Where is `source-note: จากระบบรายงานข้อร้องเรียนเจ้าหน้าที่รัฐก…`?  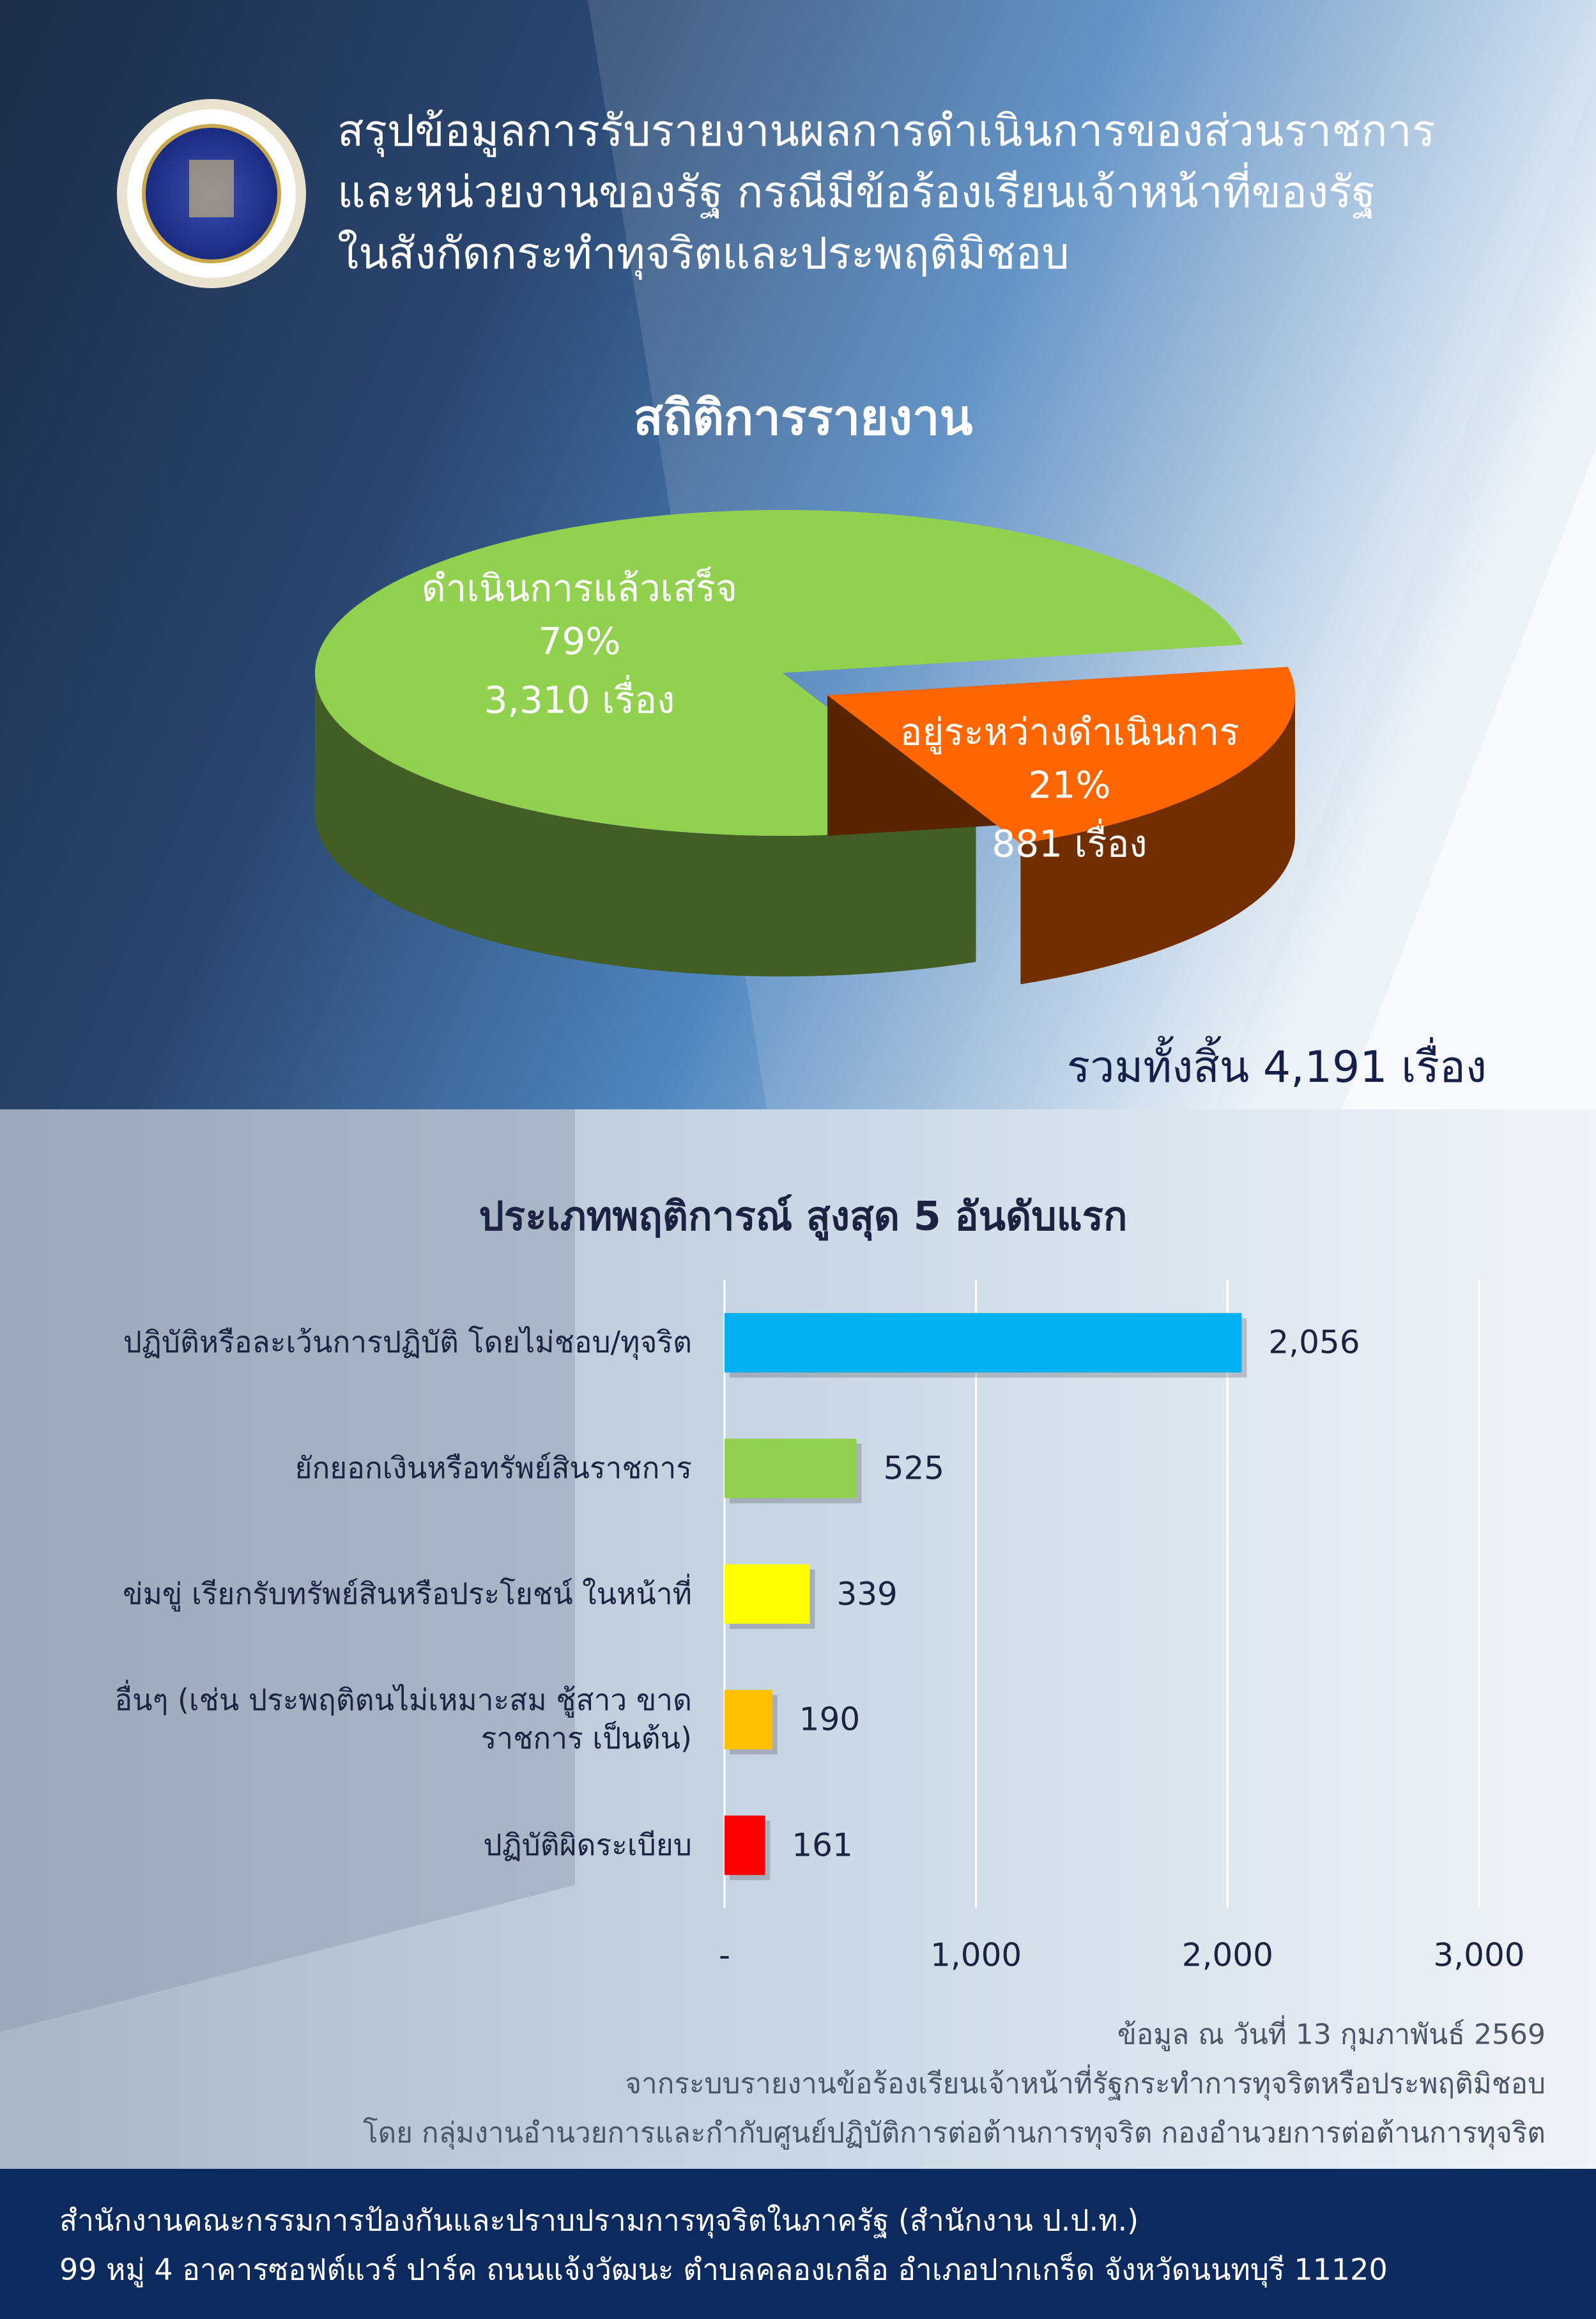
source-note: จากระบบรายงานข้อร้องเรียนเจ้าหน้าที่รัฐก… is located at coordinates (1086, 2083).